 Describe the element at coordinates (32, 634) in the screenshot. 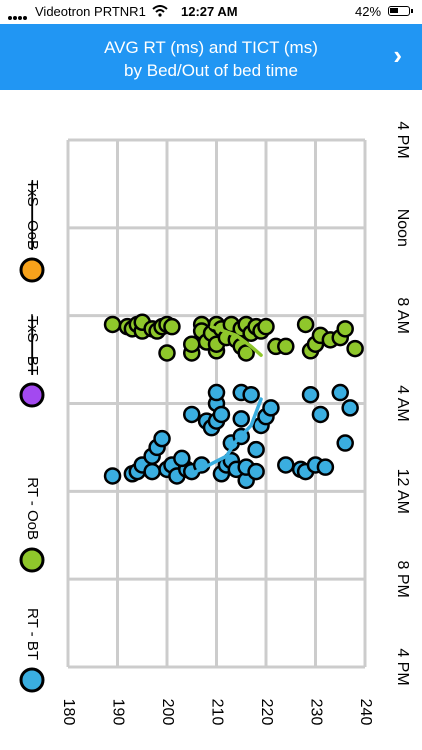

I see `legend-label: RT - BT` at that location.